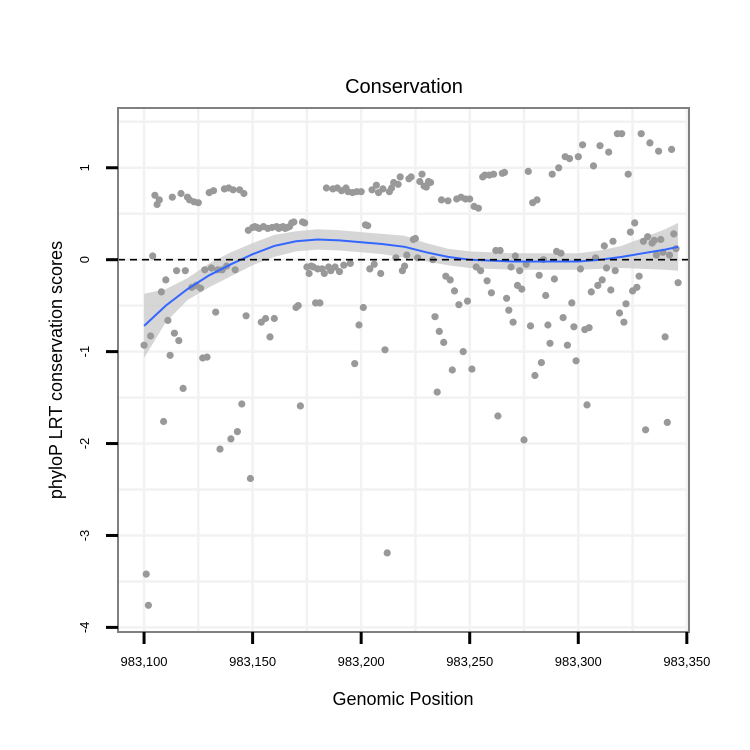 The height and width of the screenshot is (750, 750). What do you see at coordinates (144, 661) in the screenshot?
I see `x-tick-label: 983,100` at bounding box center [144, 661].